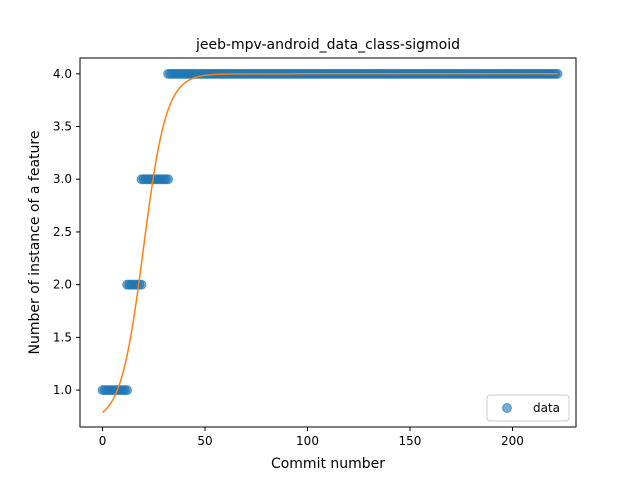 The width and height of the screenshot is (640, 480). I want to click on legend: data, so click(528, 408).